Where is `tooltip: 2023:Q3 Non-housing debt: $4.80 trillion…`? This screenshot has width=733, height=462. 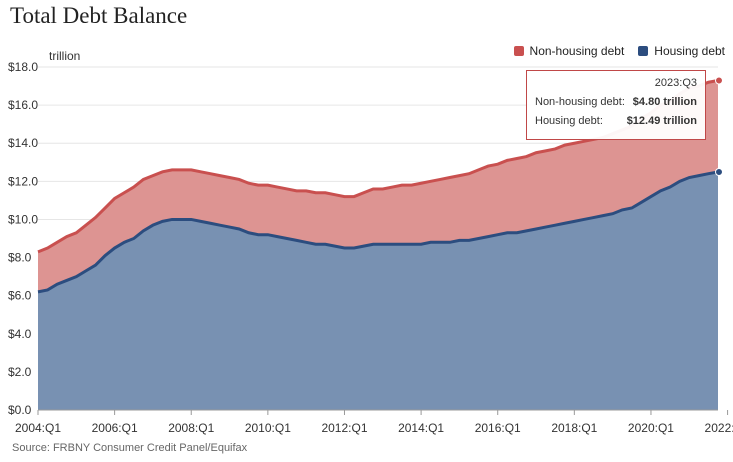
tooltip: 2023:Q3 Non-housing debt: $4.80 trillion… is located at coordinates (616, 105).